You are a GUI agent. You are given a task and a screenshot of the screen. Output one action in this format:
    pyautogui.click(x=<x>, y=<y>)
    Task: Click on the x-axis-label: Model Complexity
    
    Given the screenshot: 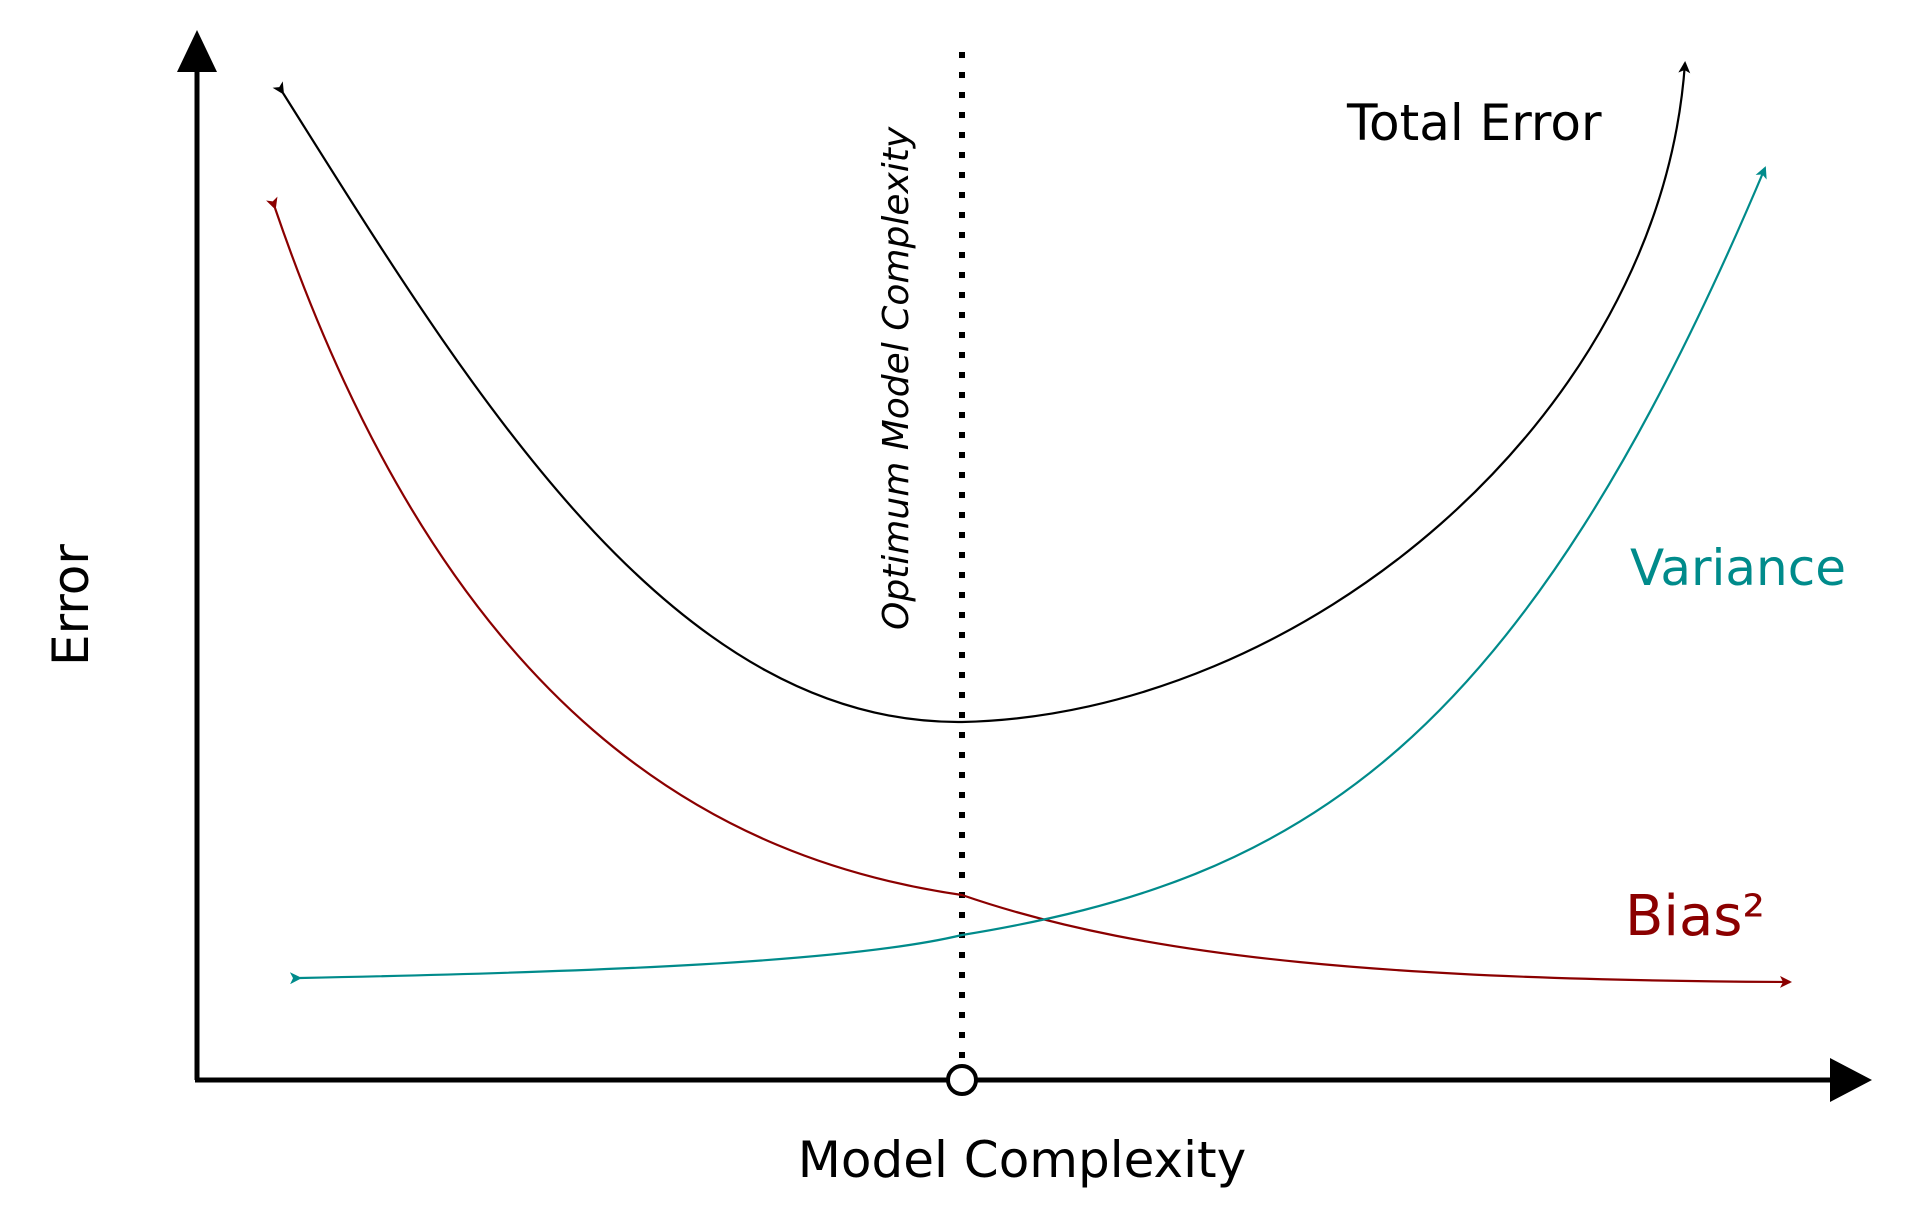 What is the action you would take?
    pyautogui.click(x=1022, y=1160)
    